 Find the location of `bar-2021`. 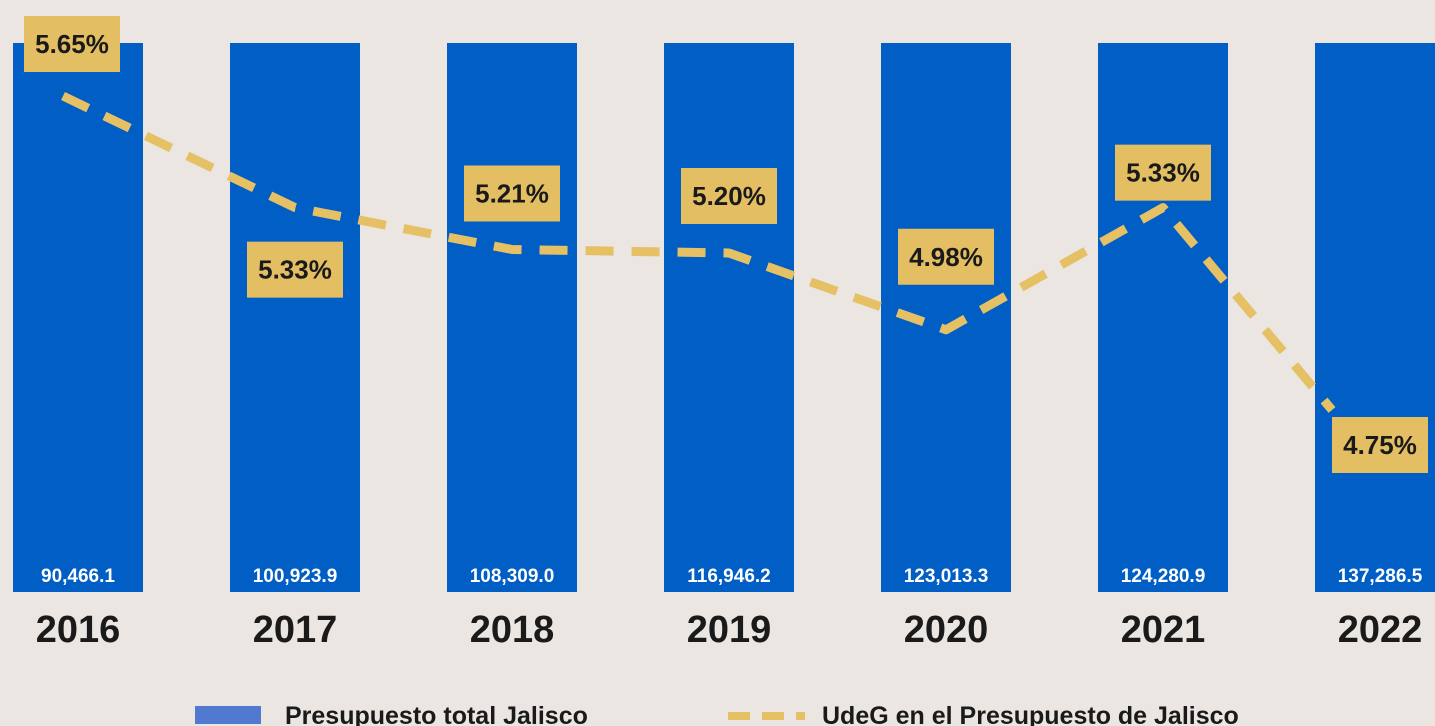

bar-2021 is located at coordinates (1163, 317).